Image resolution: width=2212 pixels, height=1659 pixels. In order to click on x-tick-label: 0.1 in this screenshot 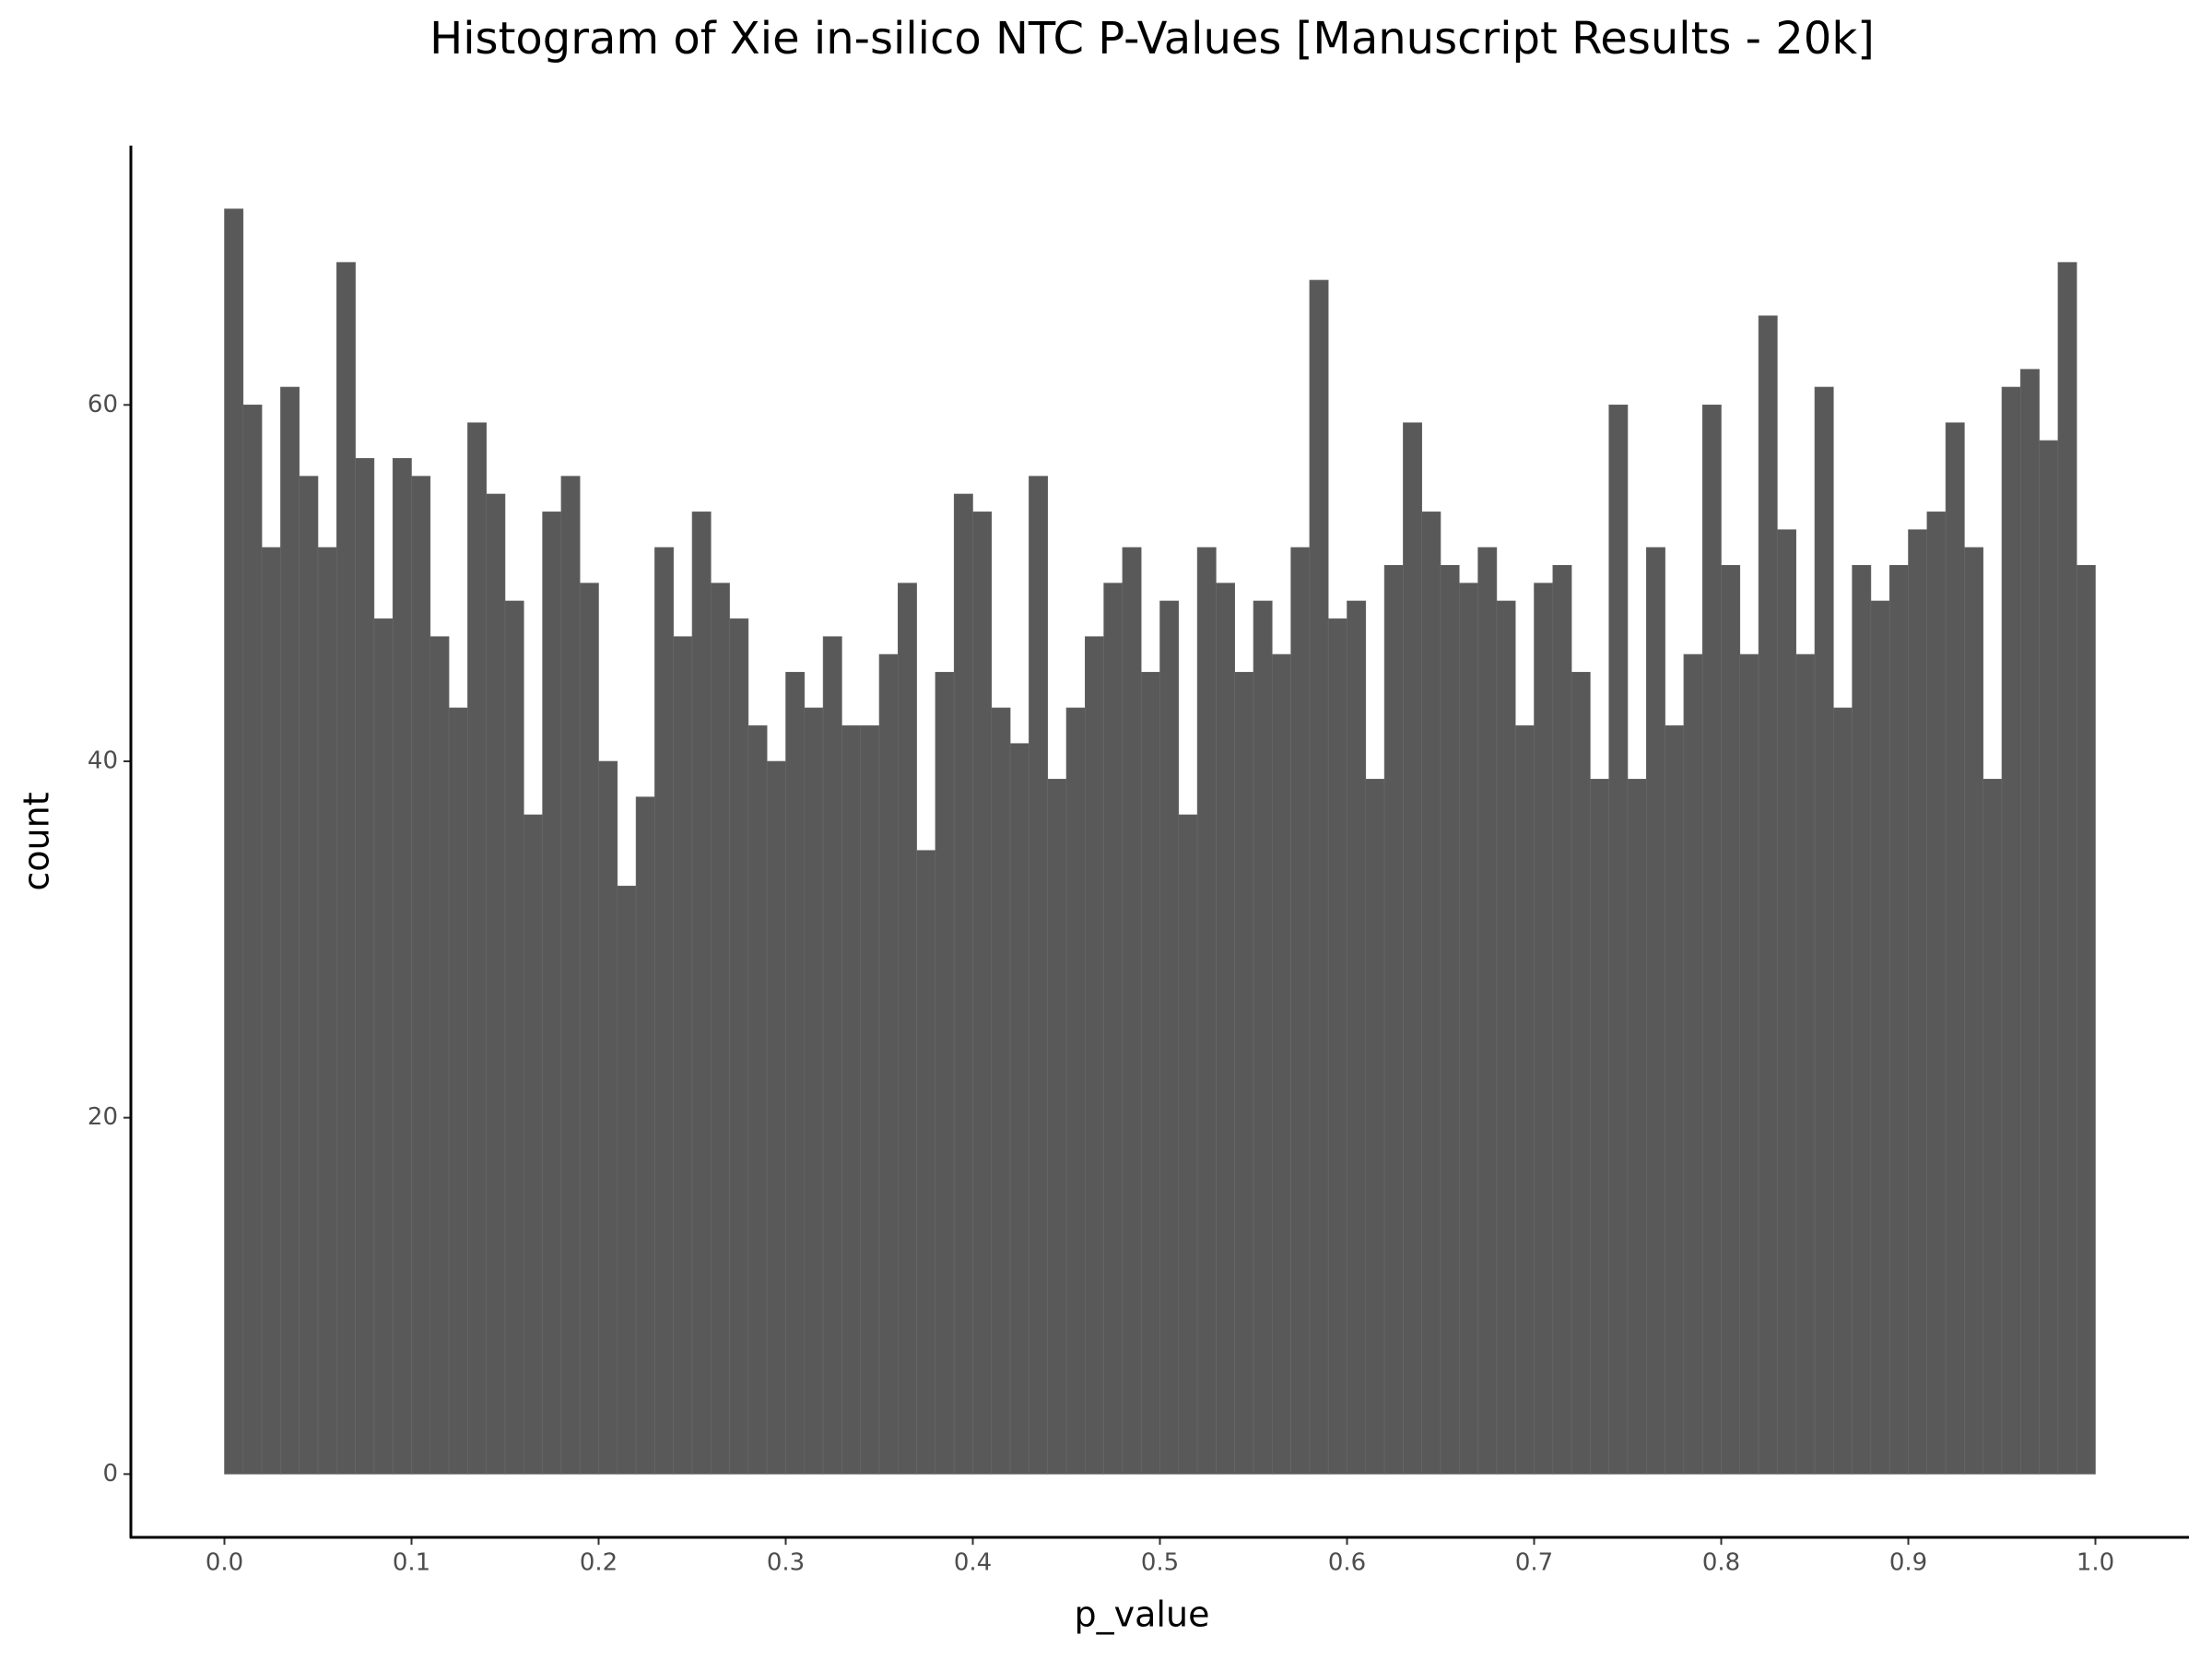, I will do `click(411, 1563)`.